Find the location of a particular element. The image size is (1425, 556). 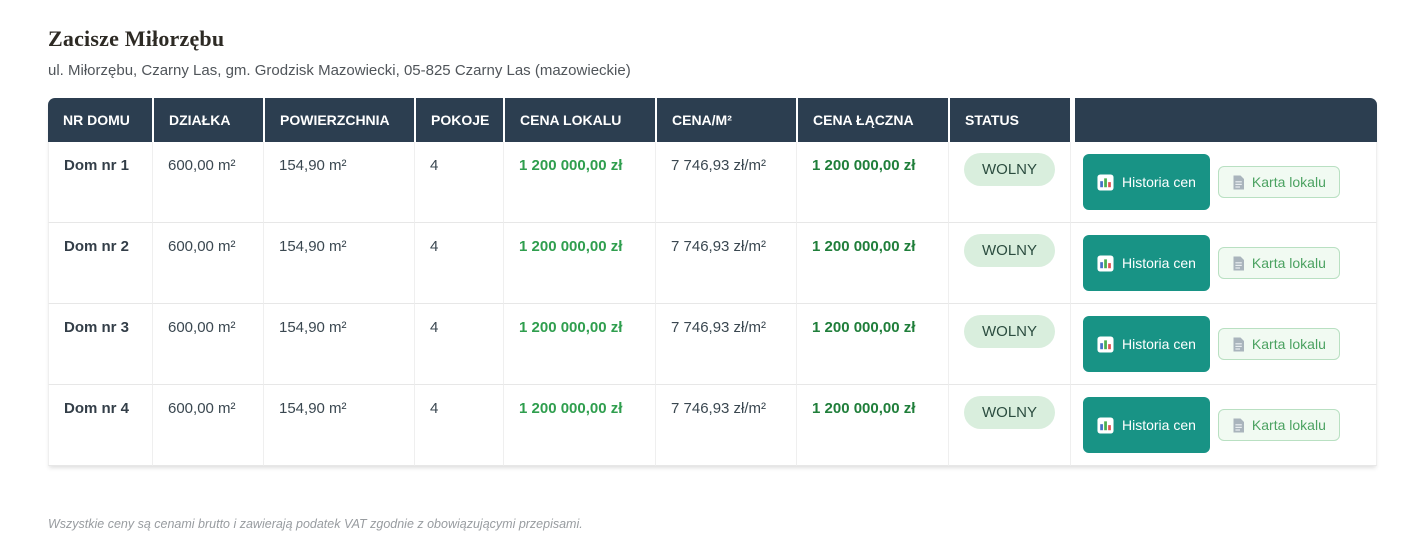

column-header-cena-m2: CENA/M² is located at coordinates (725, 120).